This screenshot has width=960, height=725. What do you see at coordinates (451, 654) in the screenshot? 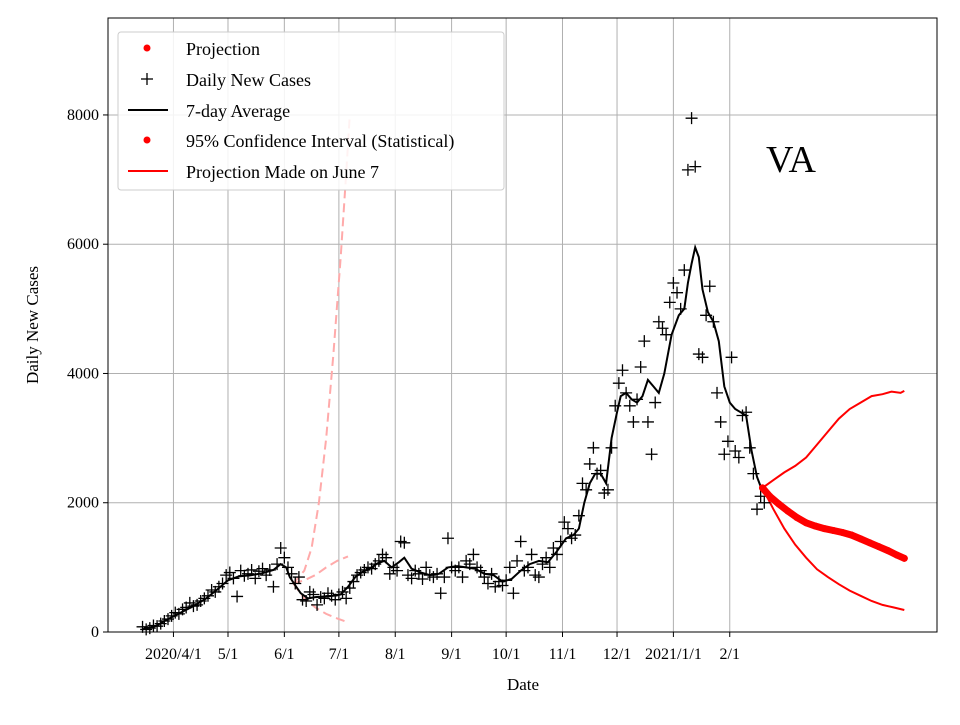
I see `x-tick-label: 9/1` at bounding box center [451, 654].